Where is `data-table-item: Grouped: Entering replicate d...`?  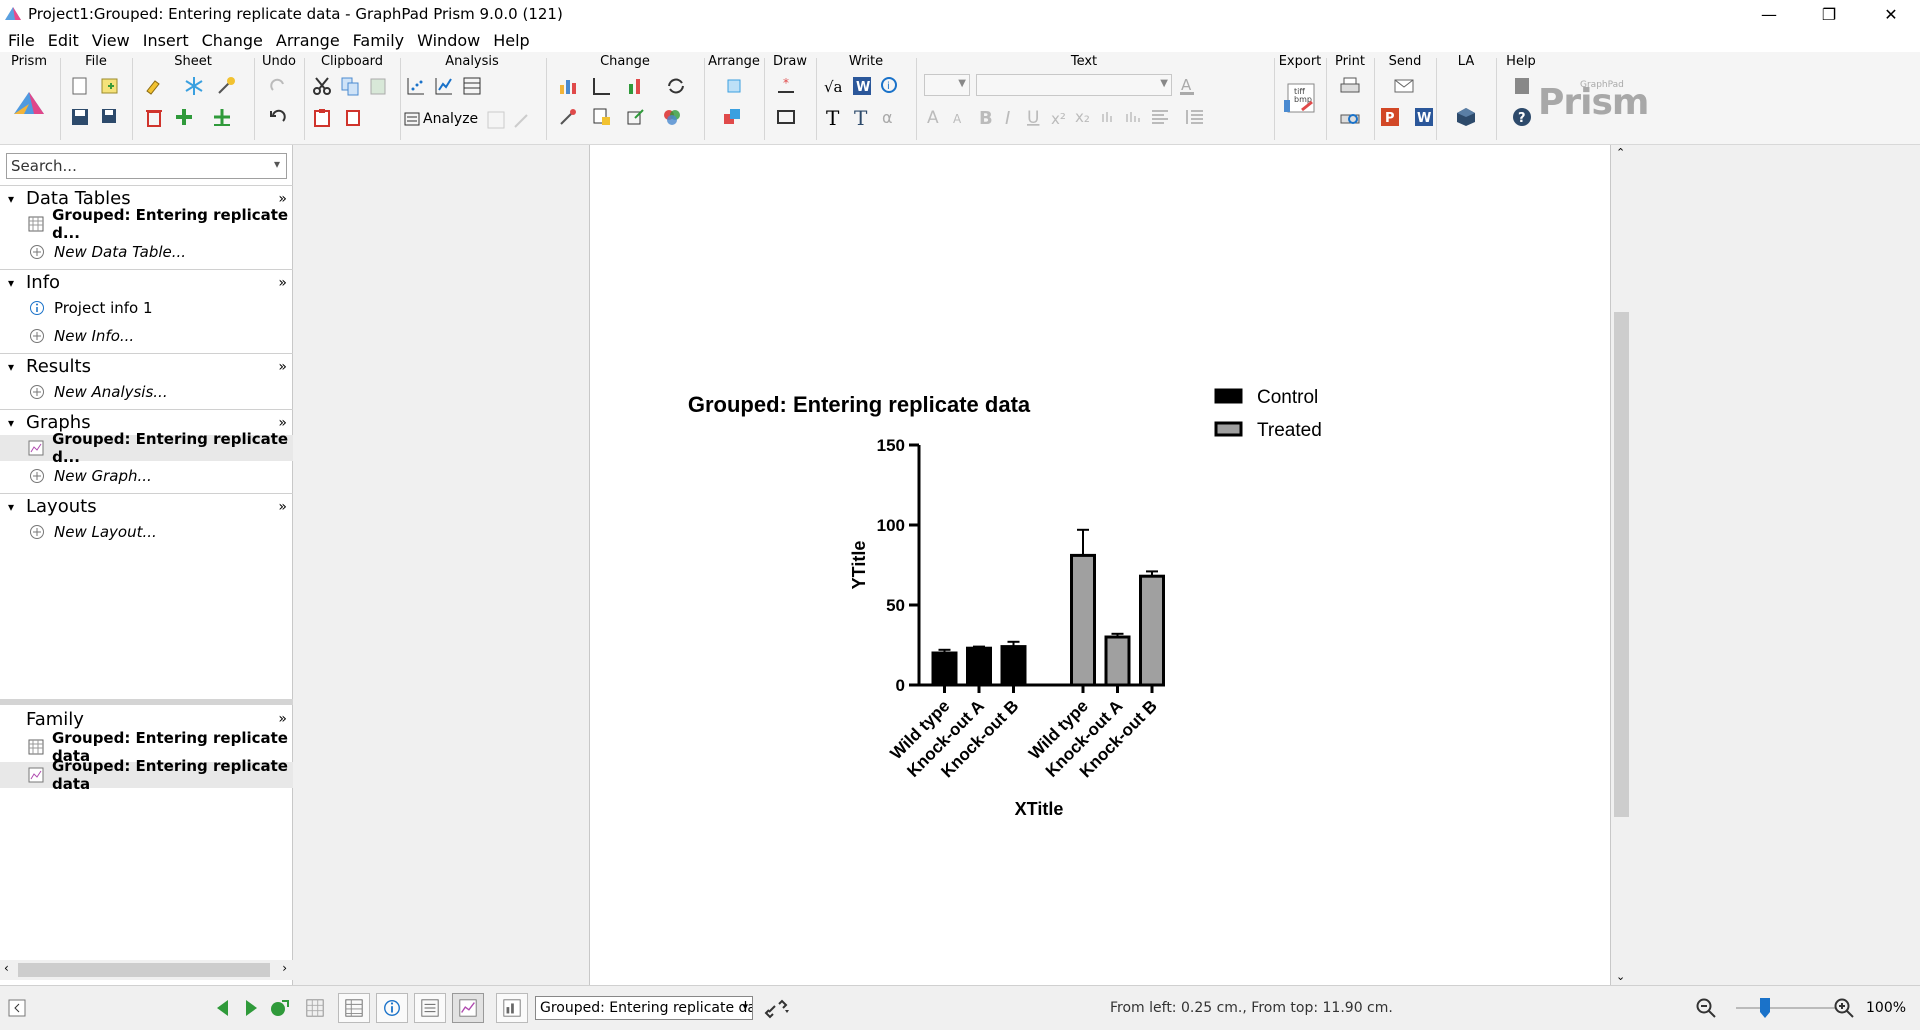
data-table-item: Grouped: Entering replicate d... is located at coordinates (146, 224).